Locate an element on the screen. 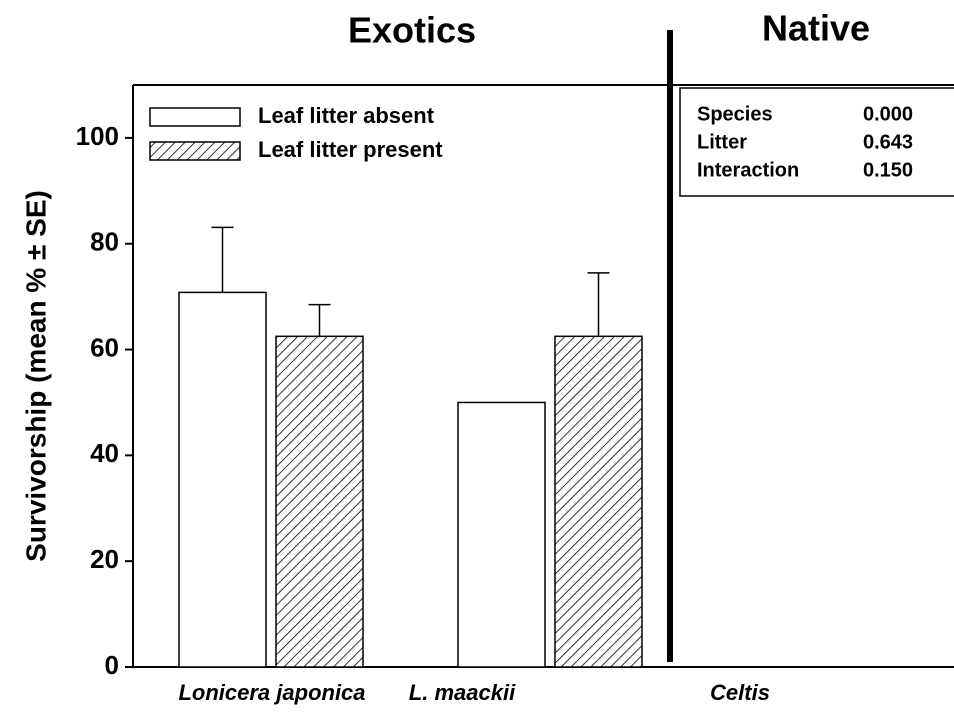 This screenshot has width=954, height=713. stats-value: 0.150 is located at coordinates (888, 170).